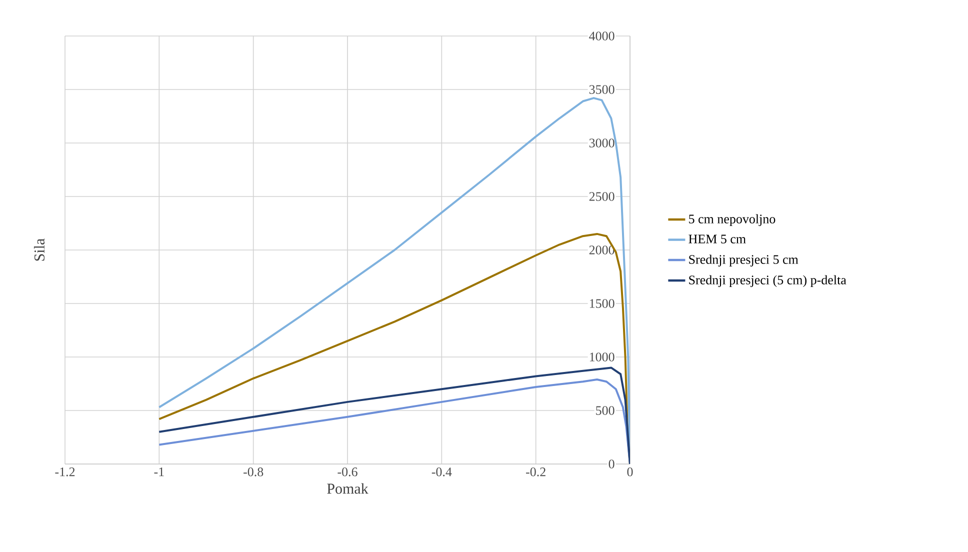 This screenshot has height=552, width=968. Describe the element at coordinates (601, 196) in the screenshot. I see `y-tick-label: 2500` at that location.